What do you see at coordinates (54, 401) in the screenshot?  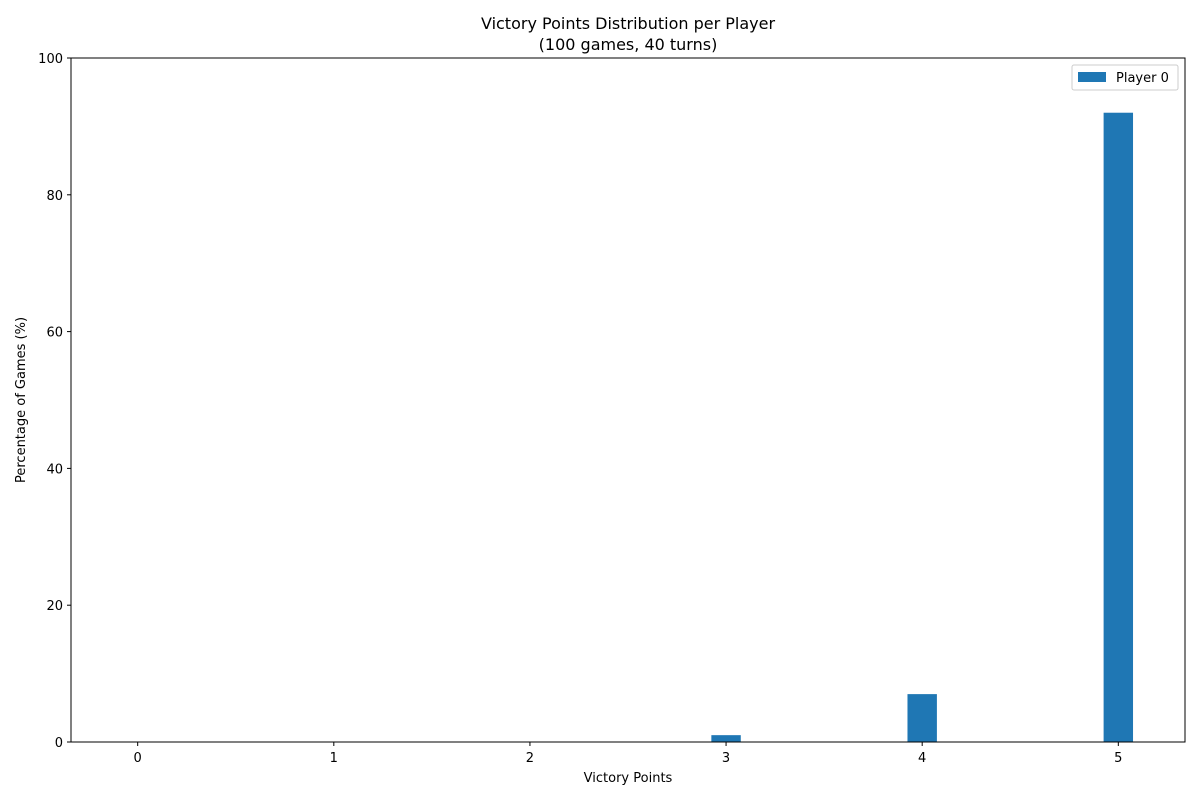 I see `y-axis-ticks: 0 20 40 60 80 100` at bounding box center [54, 401].